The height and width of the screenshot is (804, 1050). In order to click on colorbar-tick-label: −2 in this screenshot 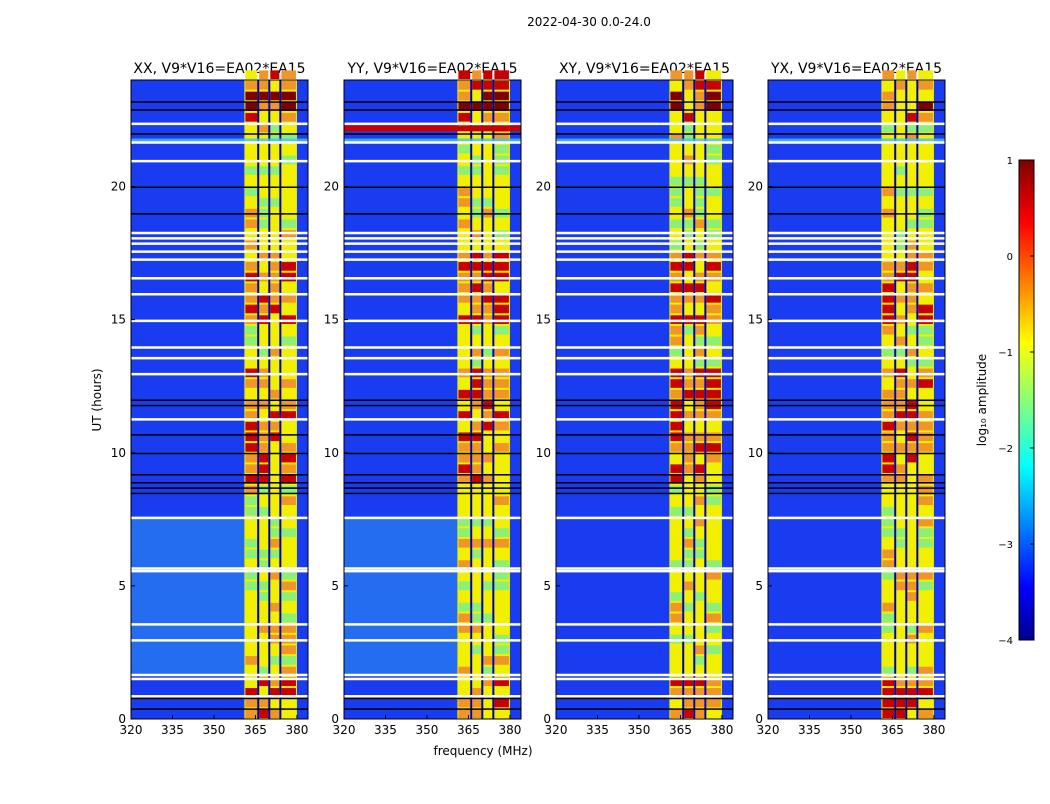, I will do `click(1005, 449)`.